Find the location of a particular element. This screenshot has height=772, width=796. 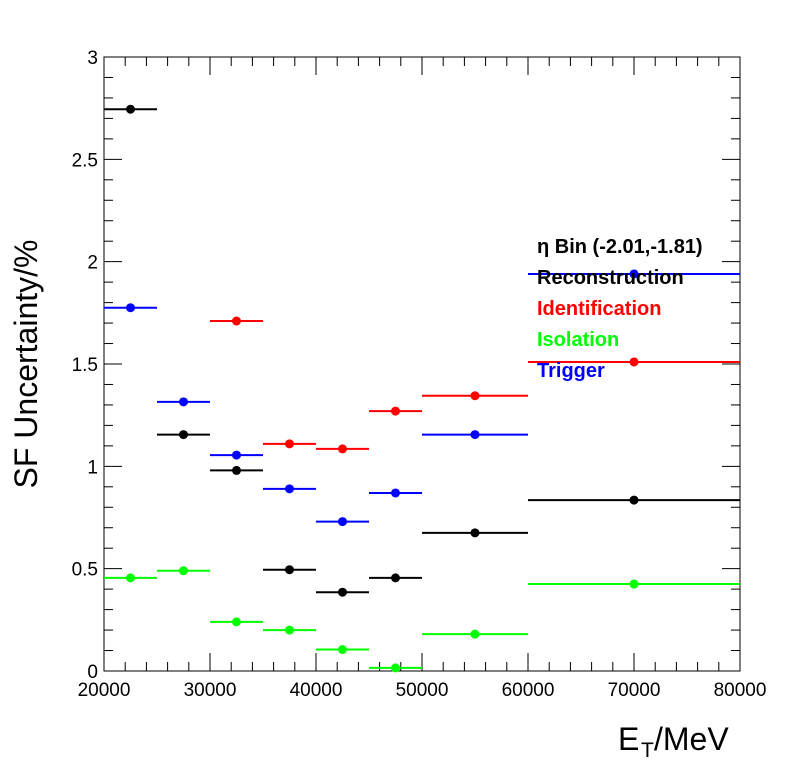

x-tick-label: 20000 is located at coordinates (104, 690).